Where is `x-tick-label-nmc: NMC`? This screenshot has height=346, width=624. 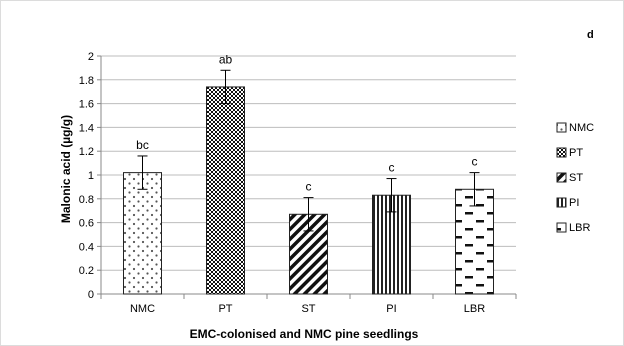
x-tick-label-nmc: NMC is located at coordinates (142, 309).